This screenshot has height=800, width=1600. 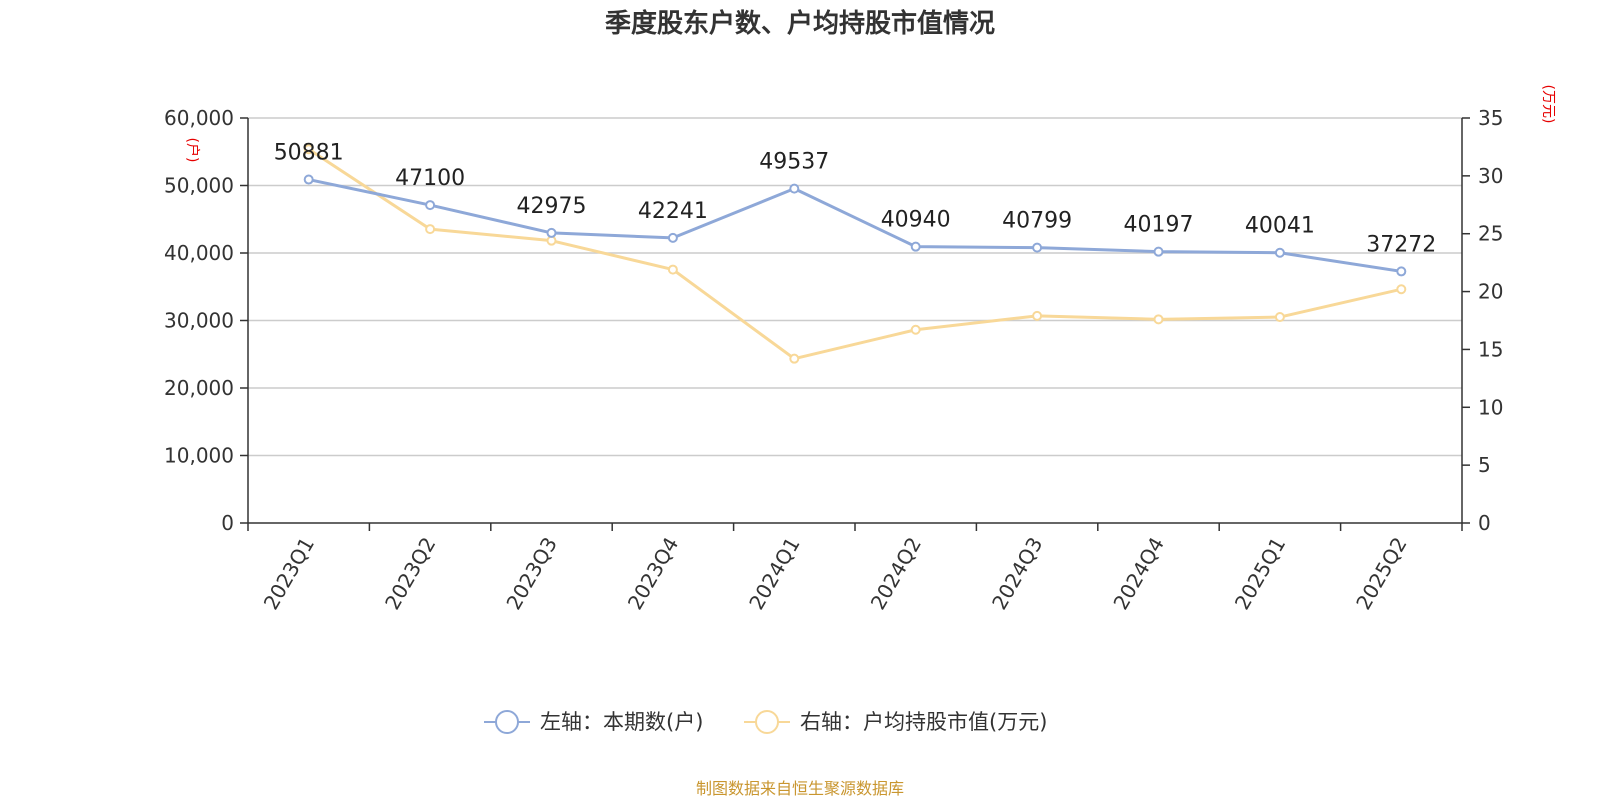 What do you see at coordinates (673, 211) in the screenshot?
I see `data-label: 42241` at bounding box center [673, 211].